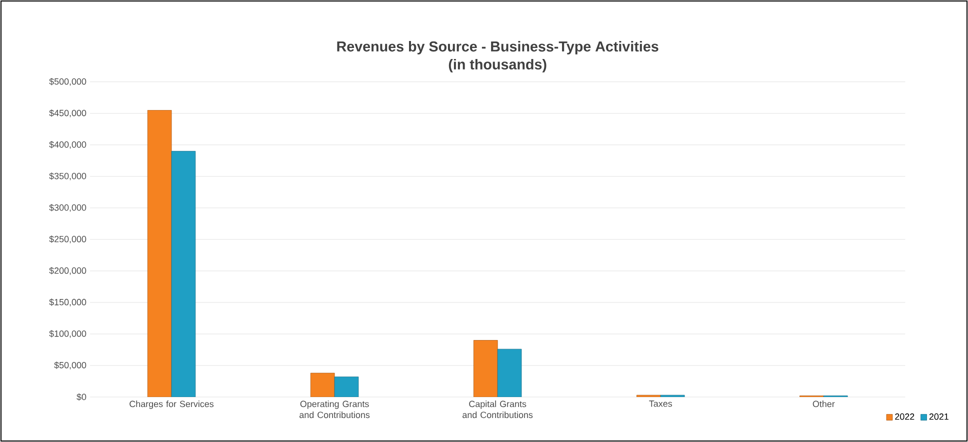 This screenshot has width=968, height=442. Describe the element at coordinates (660, 403) in the screenshot. I see `x-tick-label: Taxes` at that location.